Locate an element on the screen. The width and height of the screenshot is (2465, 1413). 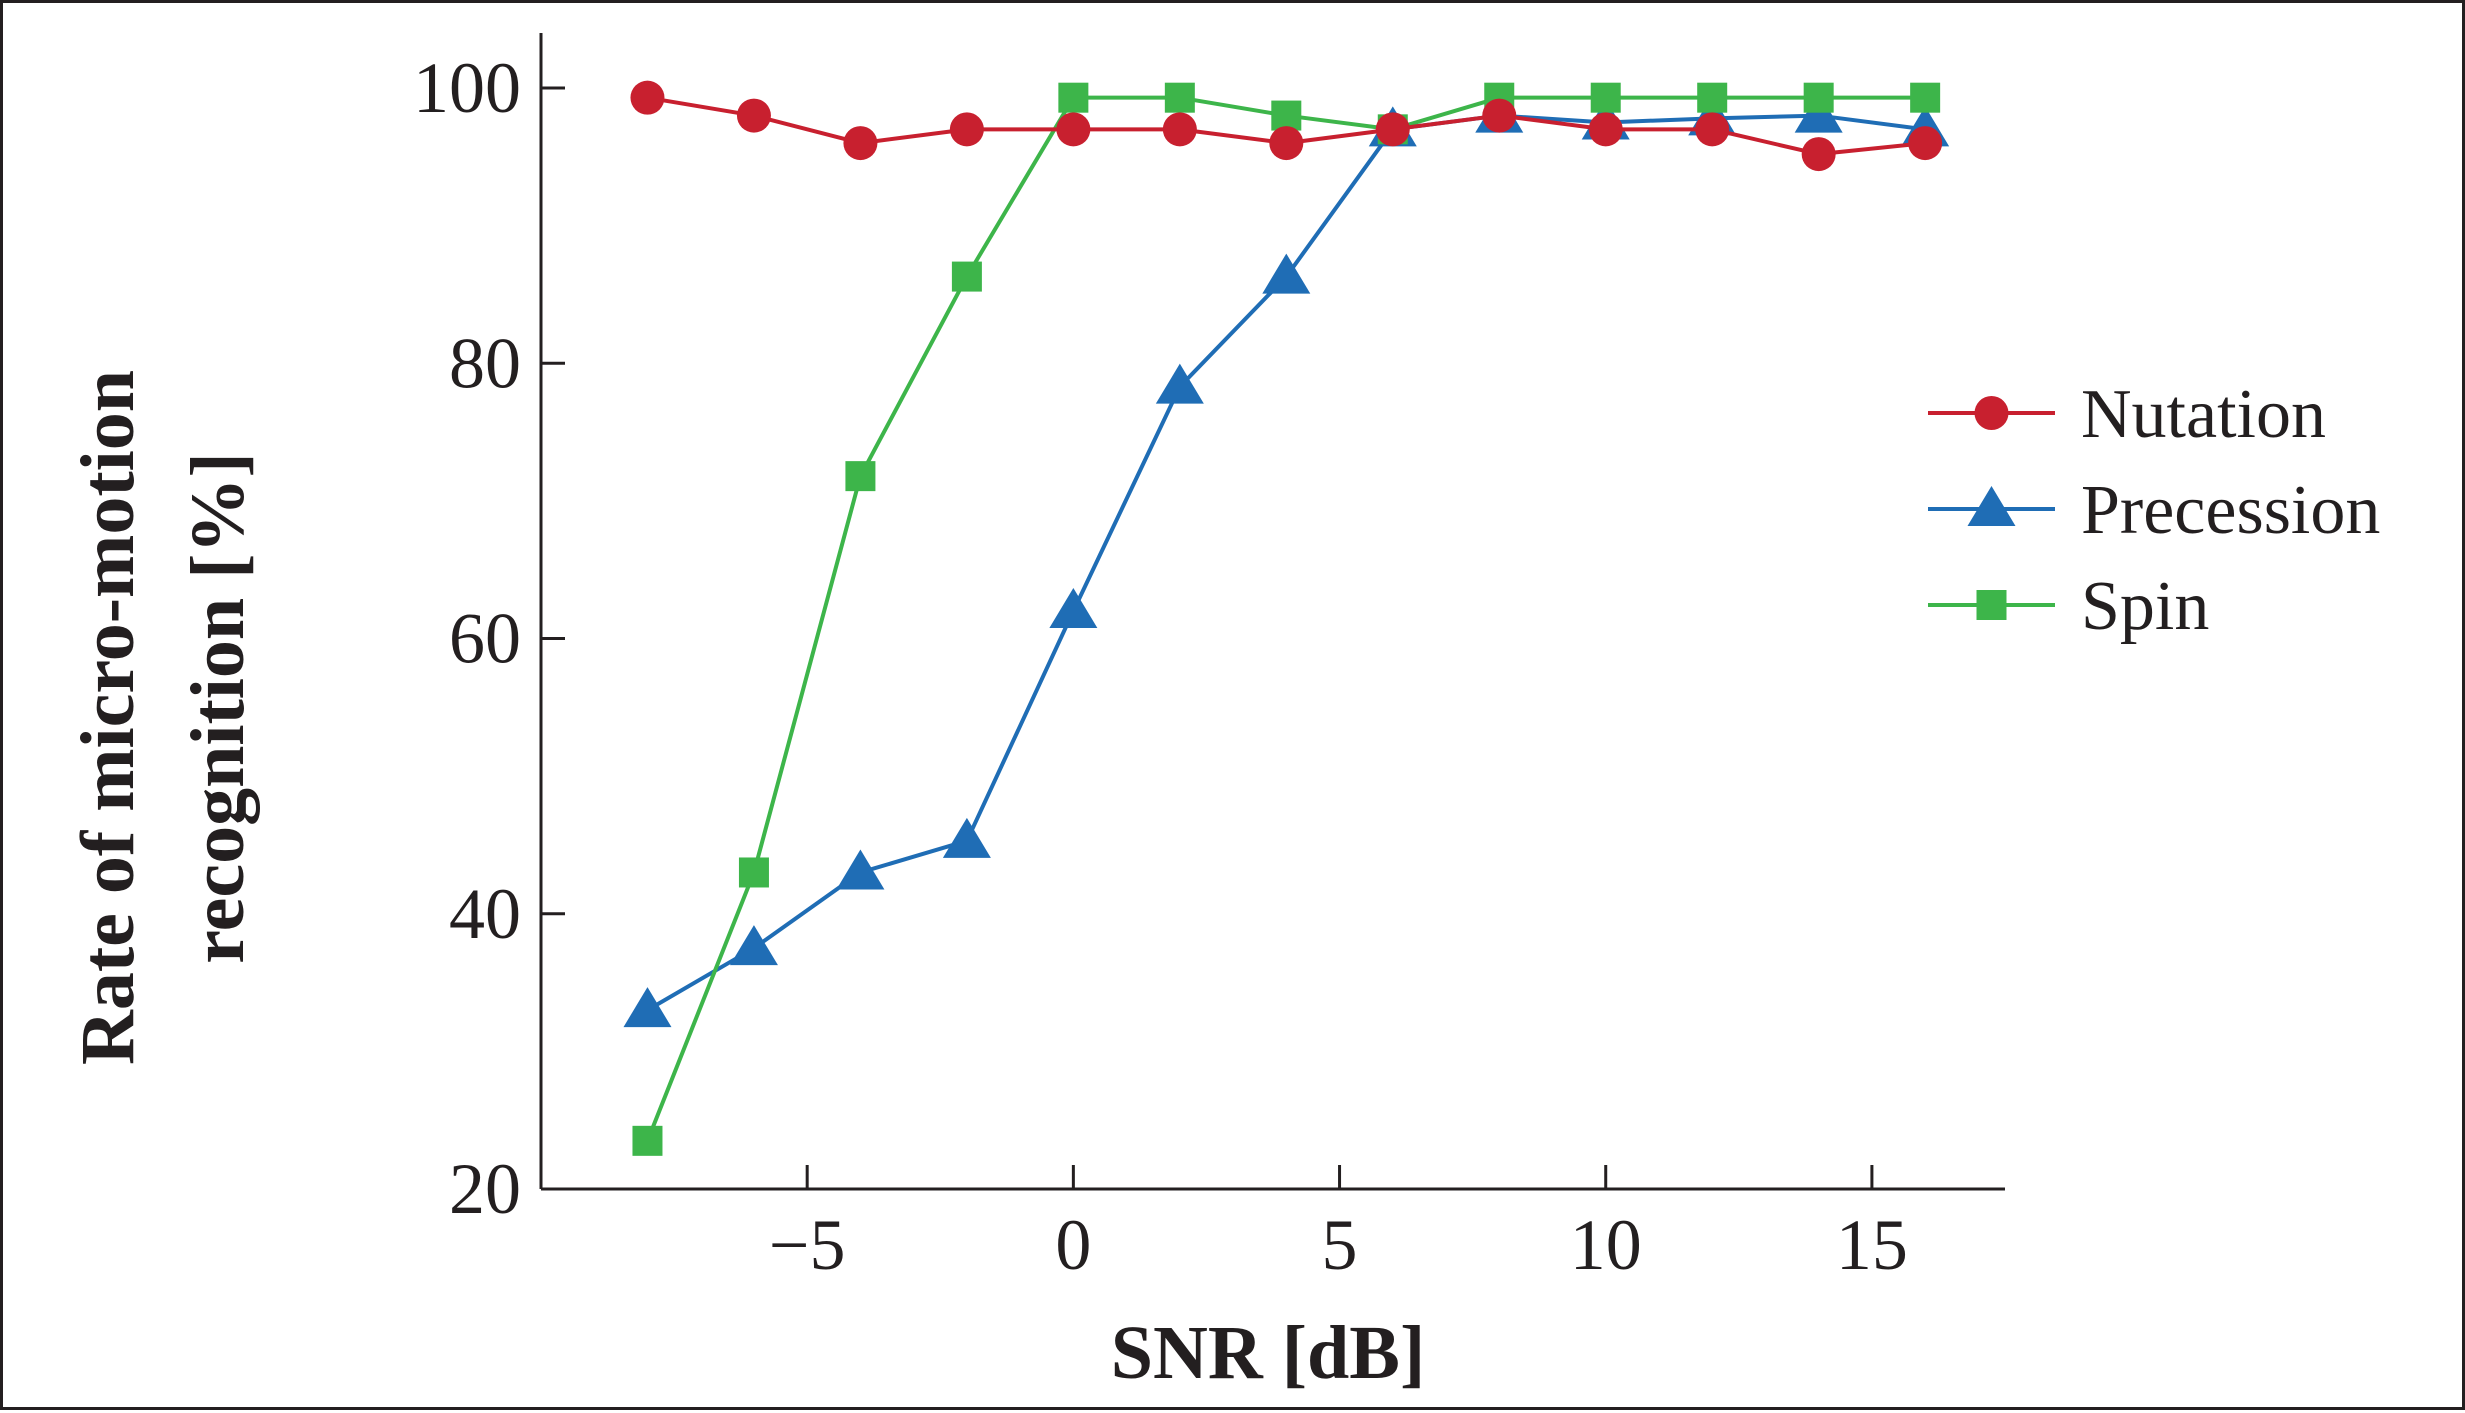
y-tick-label: 20 is located at coordinates (485, 1189).